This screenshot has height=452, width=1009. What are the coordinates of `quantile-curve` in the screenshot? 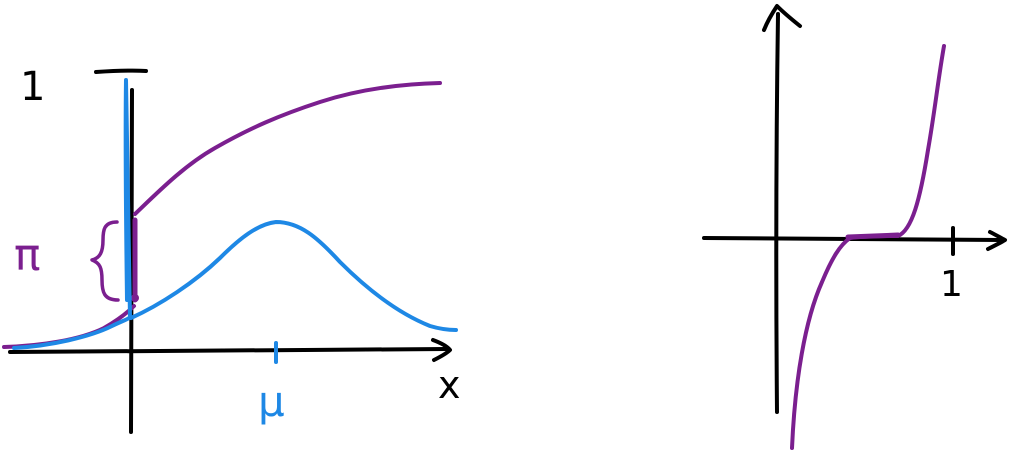 It's located at (868, 247).